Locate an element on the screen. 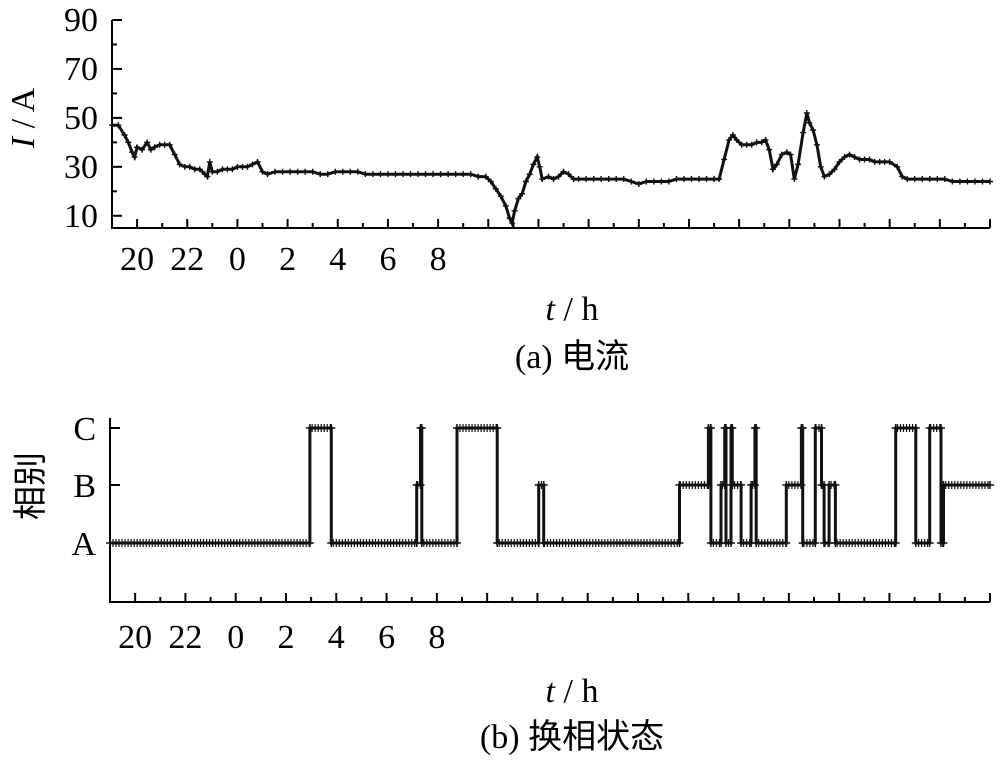 The width and height of the screenshot is (1000, 766). phase-chart-caption: (b) 换相状态 is located at coordinates (572, 737).